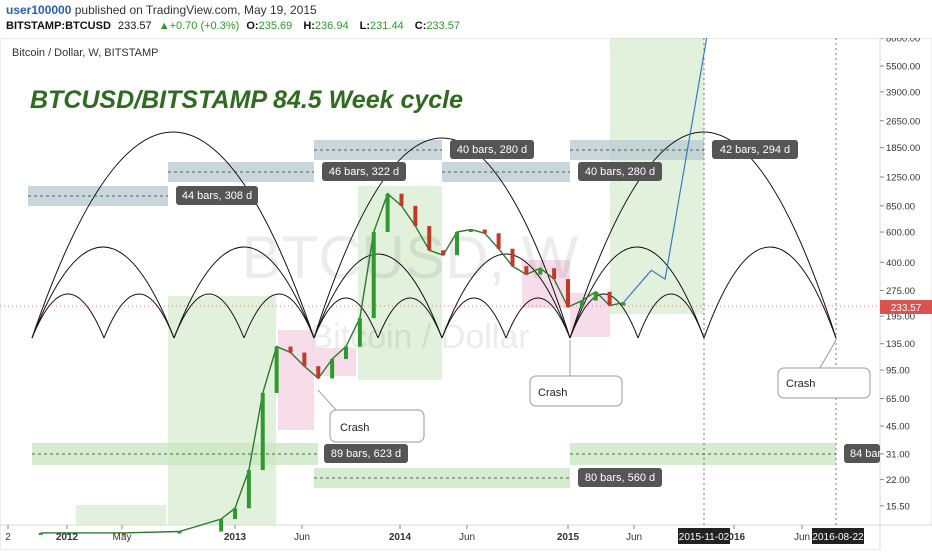  What do you see at coordinates (906, 307) in the screenshot?
I see `last-price-badge` at bounding box center [906, 307].